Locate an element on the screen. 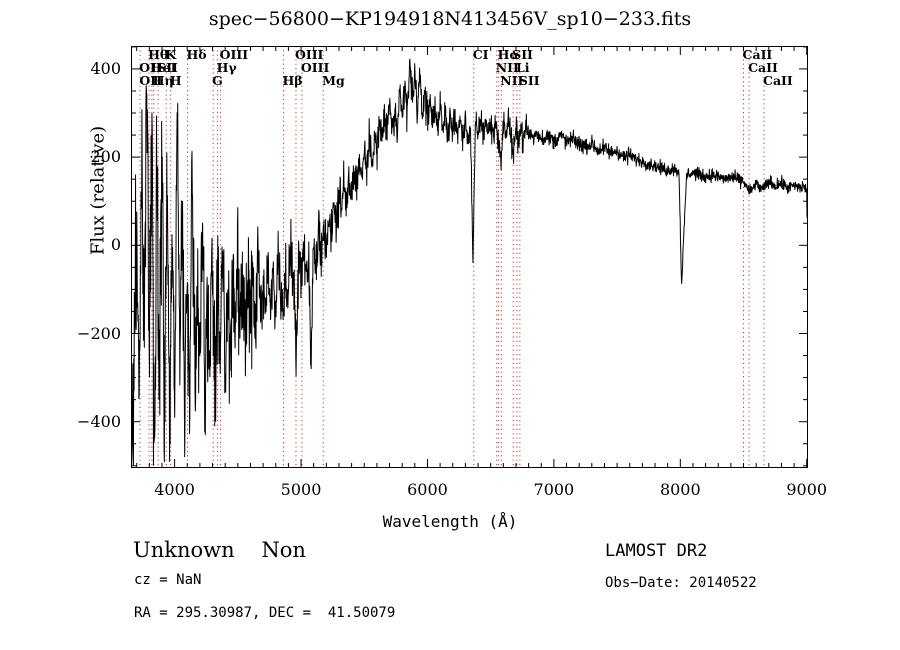 This screenshot has width=900, height=650. redshift-value: cz = NaN is located at coordinates (168, 580).